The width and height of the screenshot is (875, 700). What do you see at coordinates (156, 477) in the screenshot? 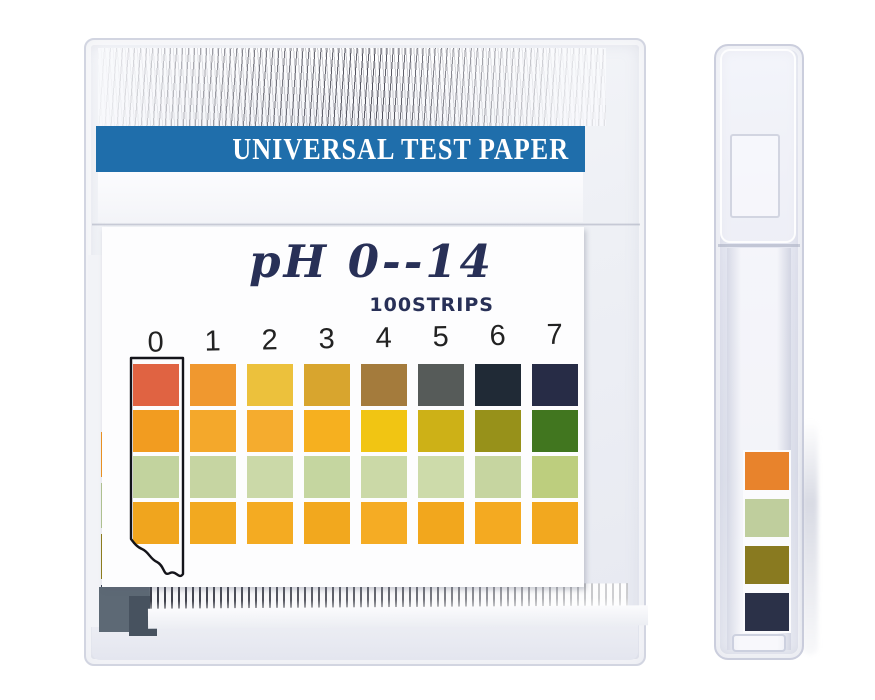
I see `swatch-indicator-band-3-ph0` at bounding box center [156, 477].